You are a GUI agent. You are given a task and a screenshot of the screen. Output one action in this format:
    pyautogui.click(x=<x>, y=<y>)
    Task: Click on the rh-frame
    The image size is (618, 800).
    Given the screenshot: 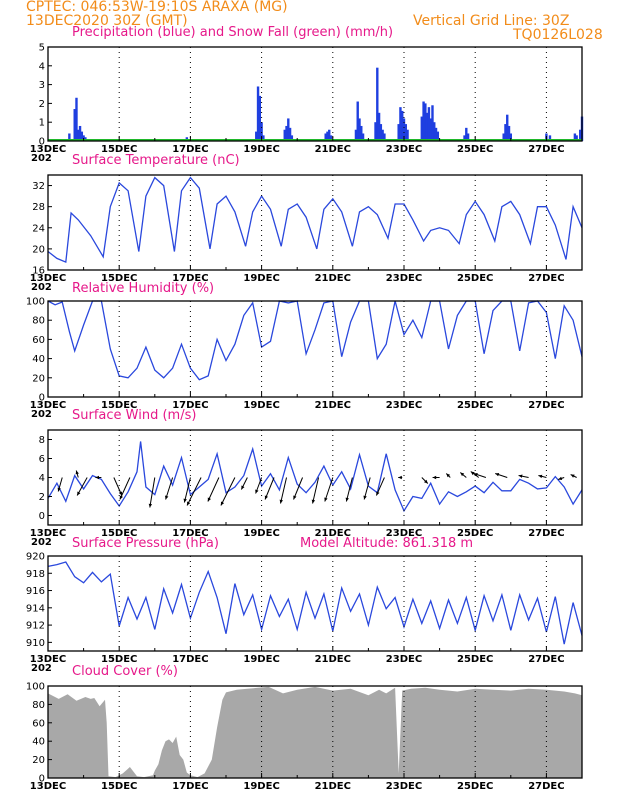 What is the action you would take?
    pyautogui.click(x=315, y=349)
    